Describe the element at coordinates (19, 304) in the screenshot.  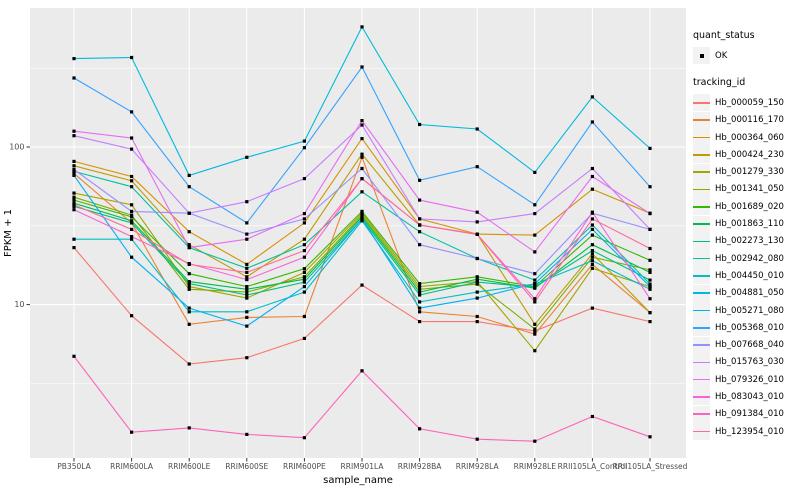
I see `y-tick-label: 10` at that location.